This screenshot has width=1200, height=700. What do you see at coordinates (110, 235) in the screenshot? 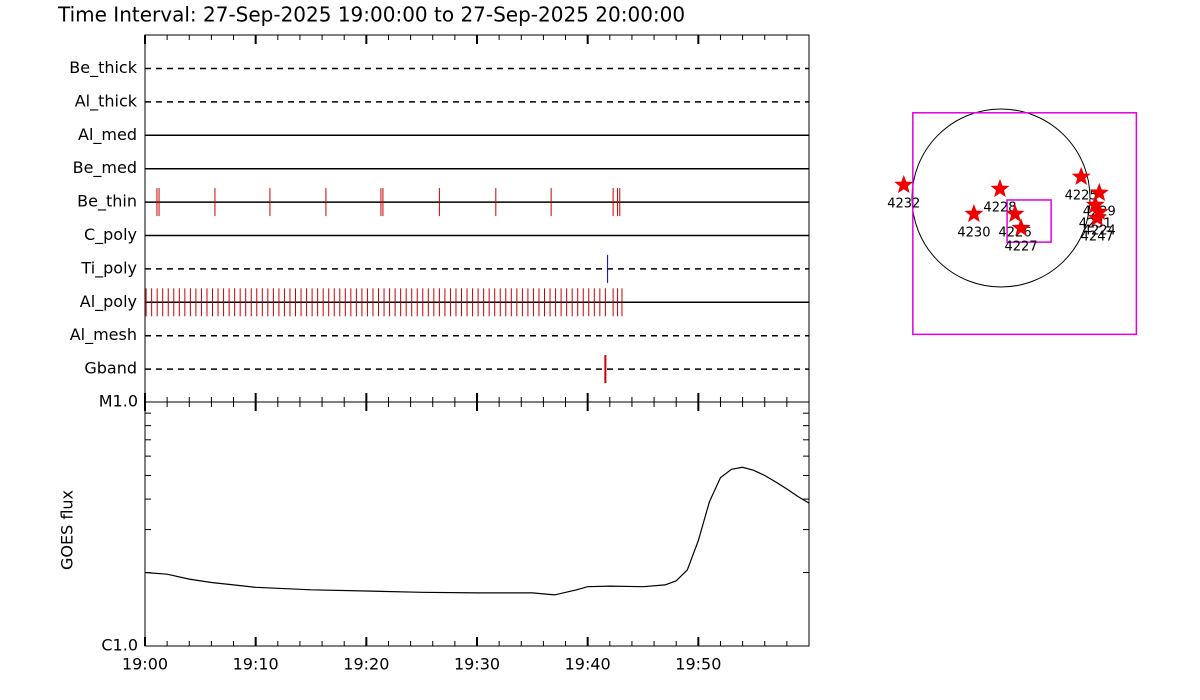
I see `row-label: C_poly` at bounding box center [110, 235].